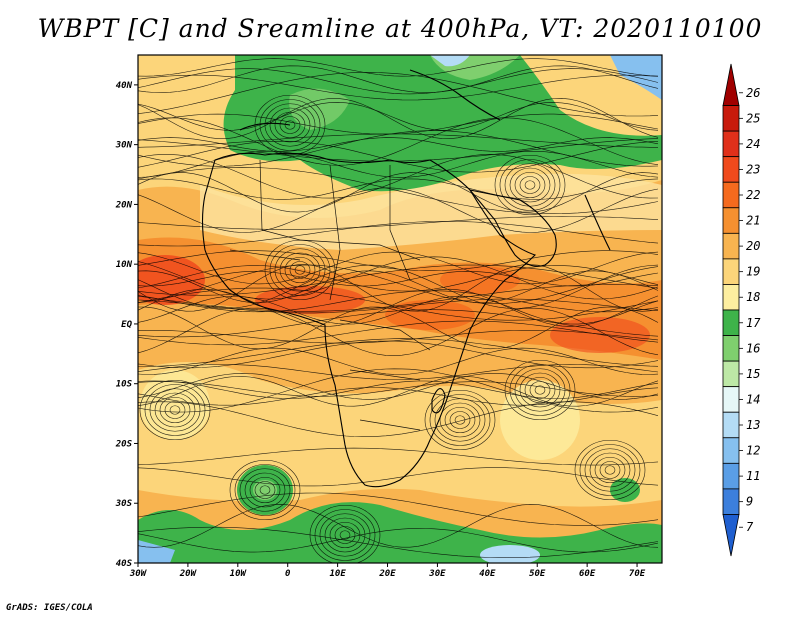  What do you see at coordinates (753, 476) in the screenshot?
I see `colorbar-label: 11` at bounding box center [753, 476].